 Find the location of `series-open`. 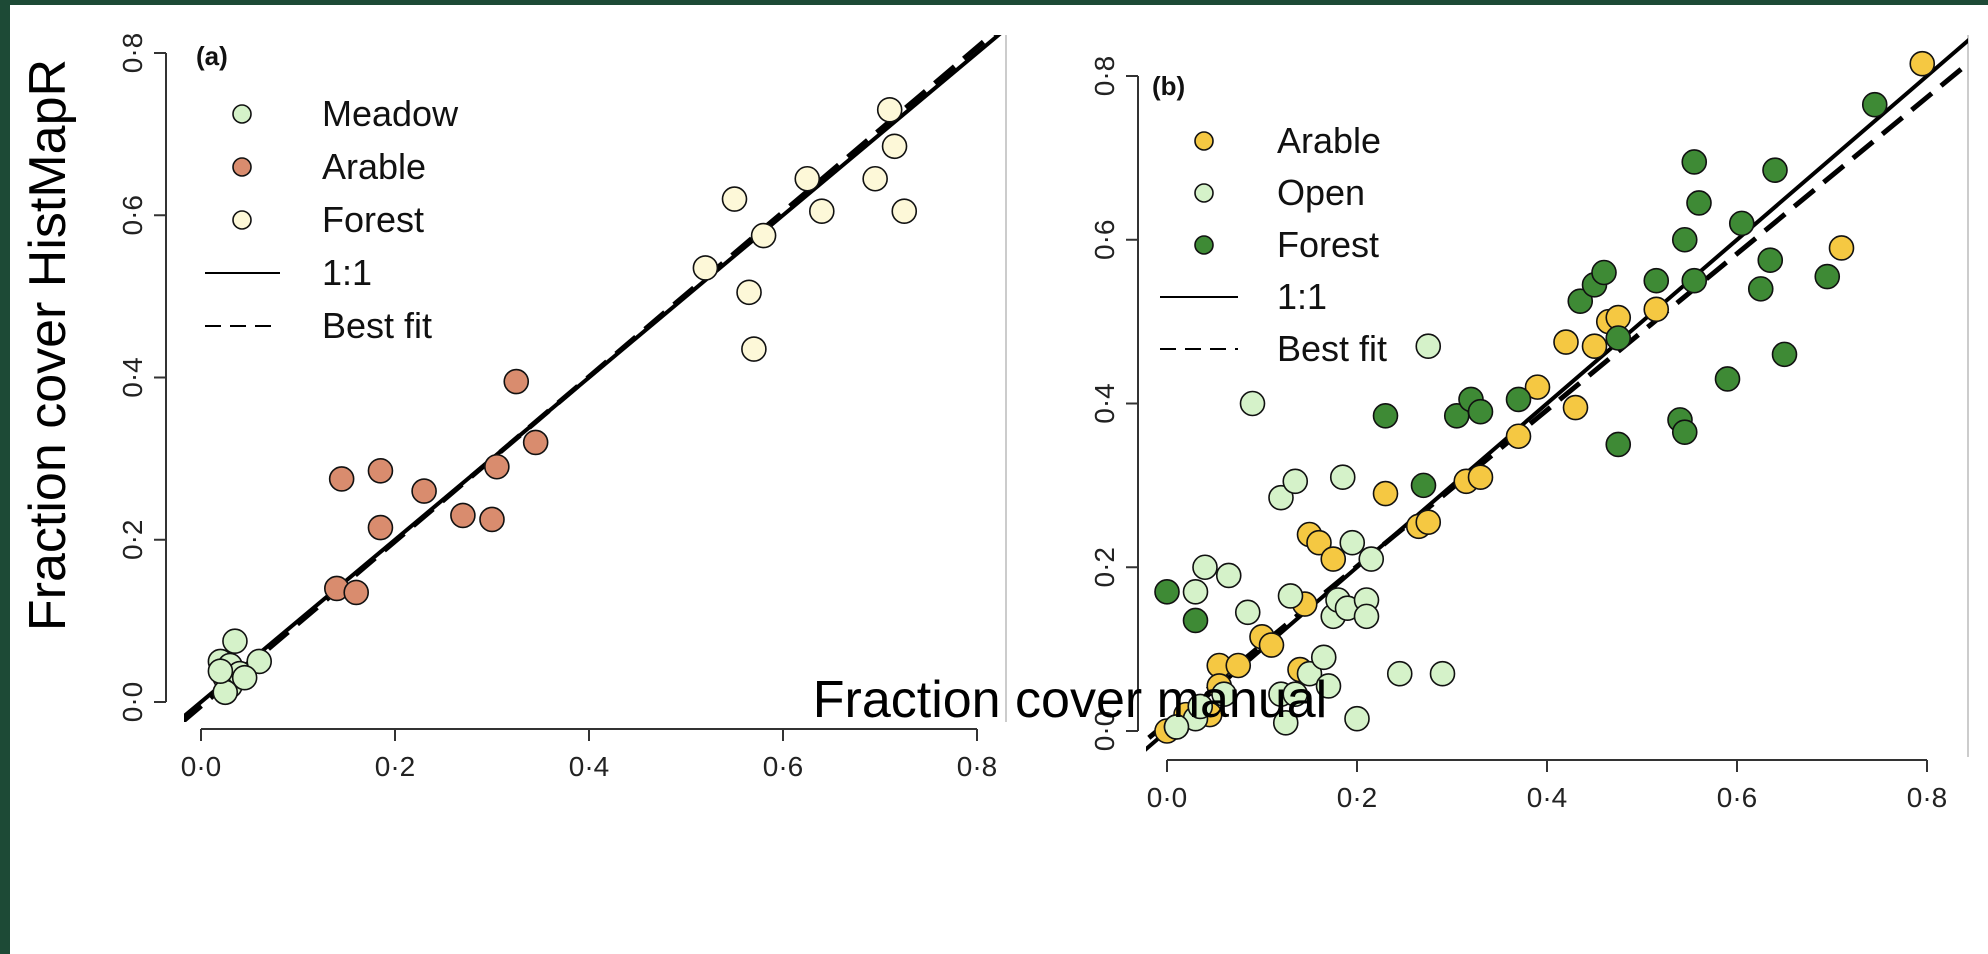

series-open is located at coordinates (1309, 536).